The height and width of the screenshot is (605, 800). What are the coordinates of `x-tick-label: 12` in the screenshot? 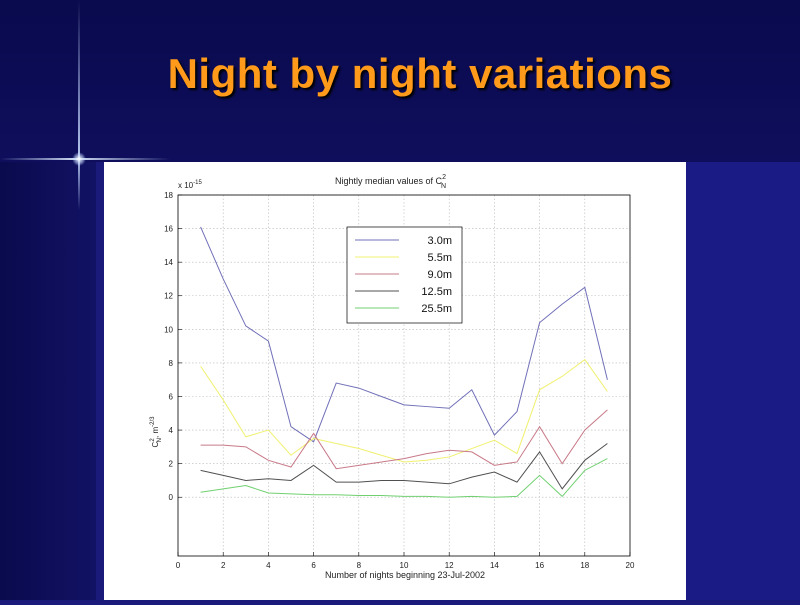 It's located at (449, 565).